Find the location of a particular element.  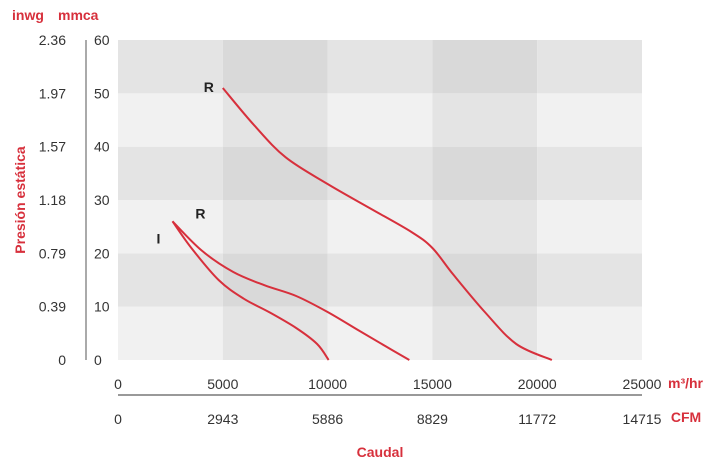

x-axis-title: Caudal is located at coordinates (380, 452).